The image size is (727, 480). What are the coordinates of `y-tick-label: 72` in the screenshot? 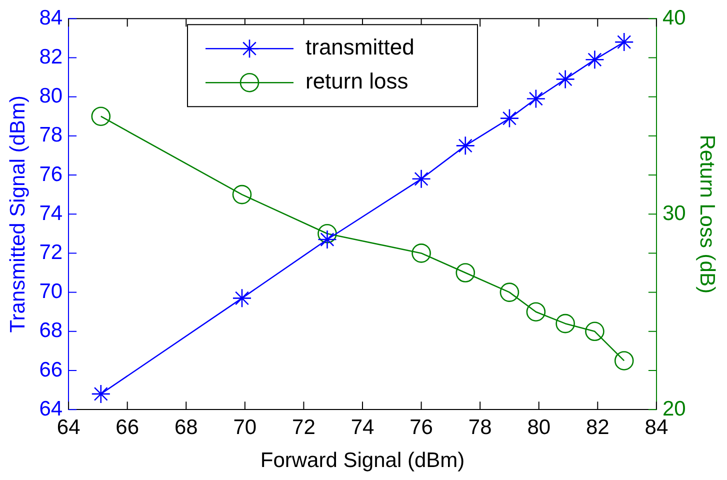 It's located at (51, 252).